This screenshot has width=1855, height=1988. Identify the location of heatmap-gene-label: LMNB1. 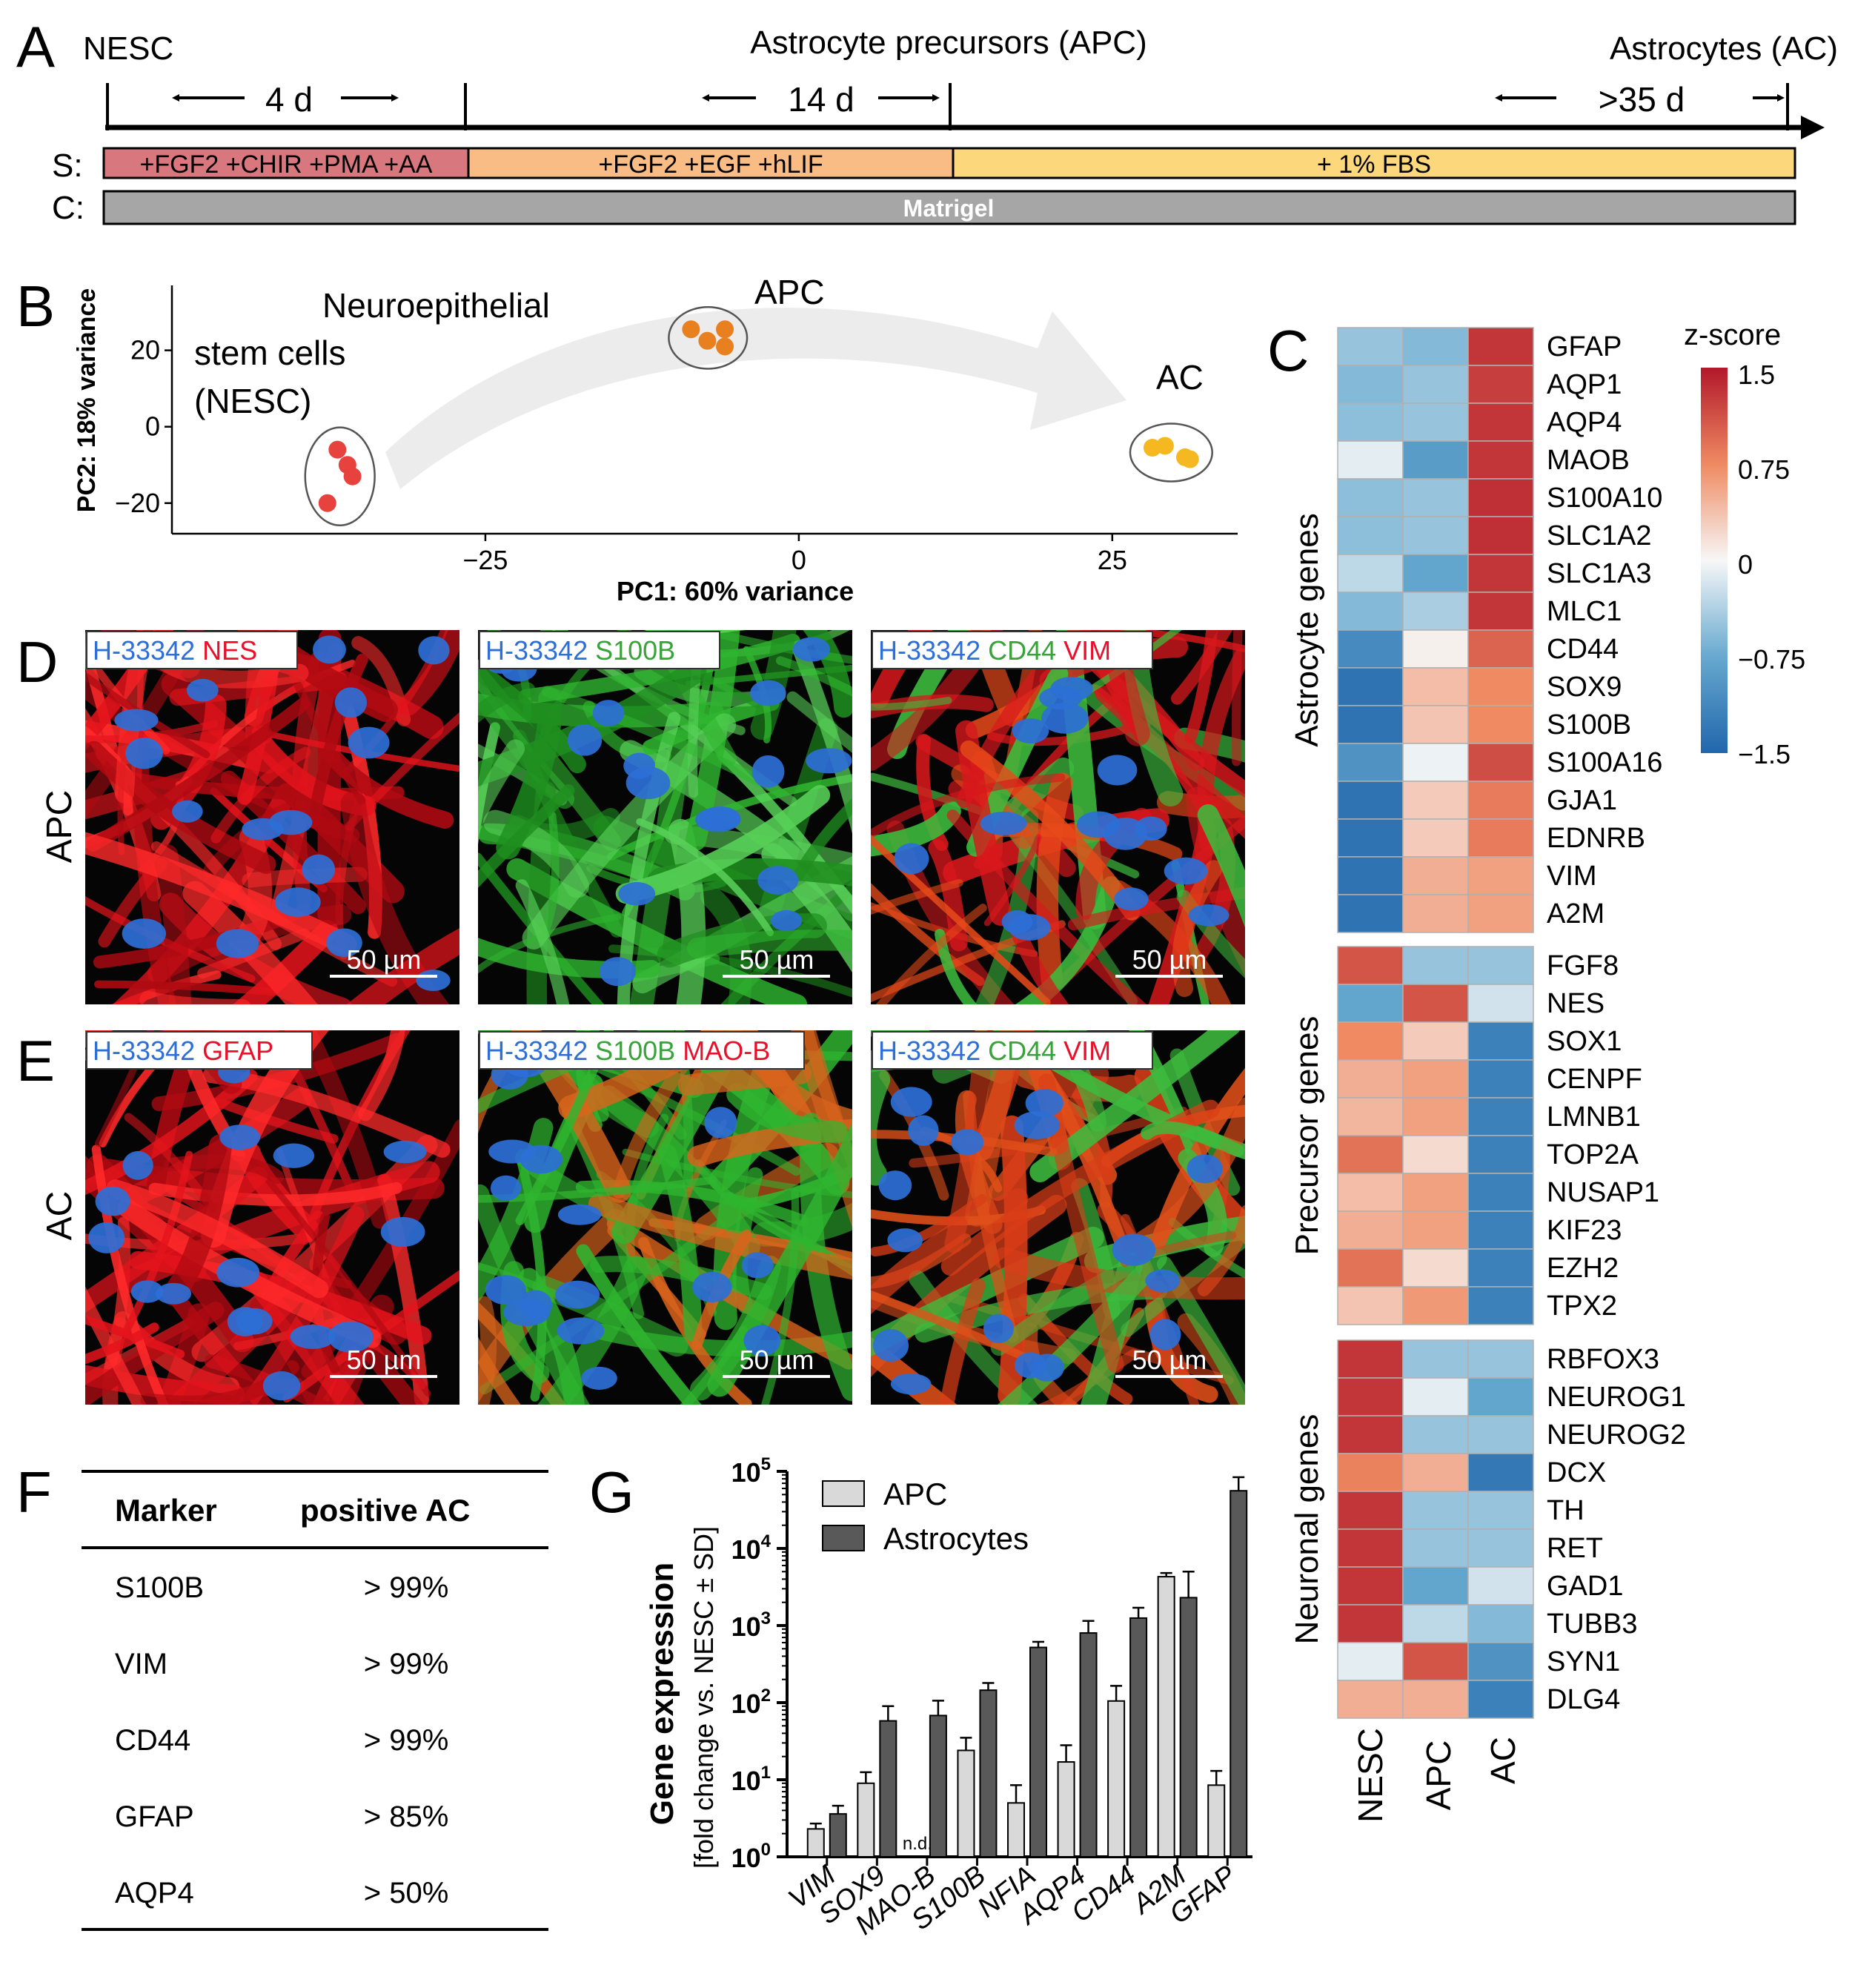
(1594, 1117).